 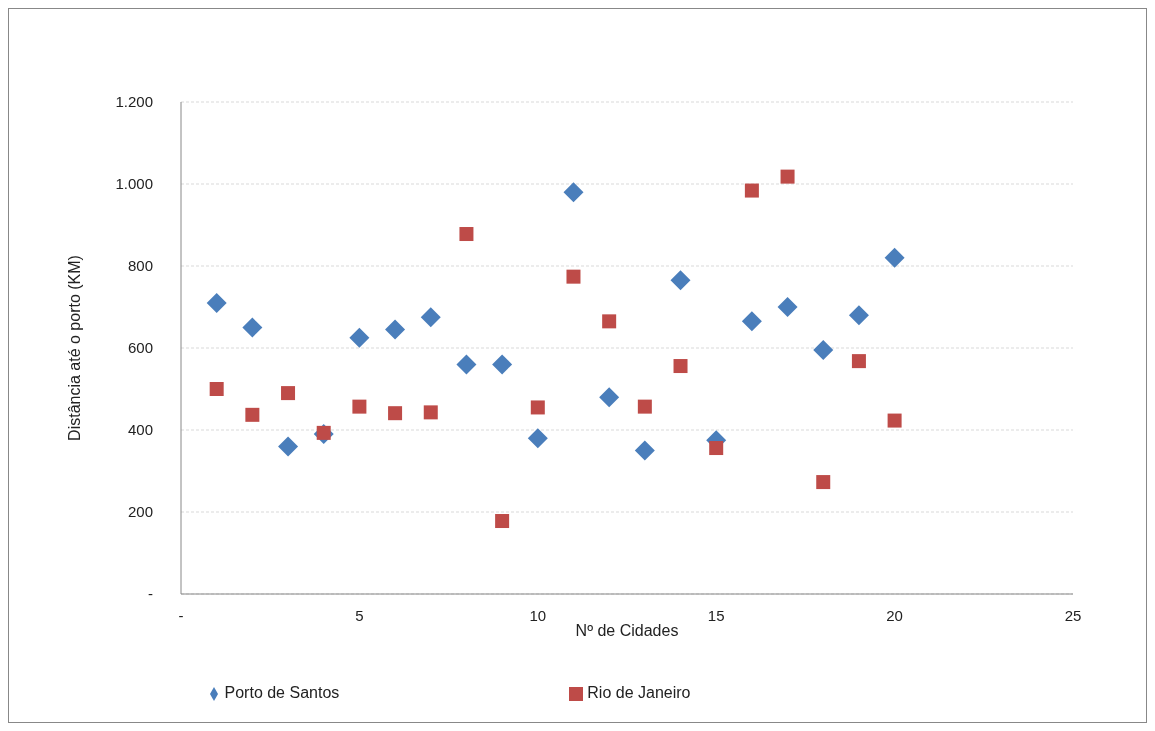 I want to click on y-tick-label: 400, so click(x=140, y=430).